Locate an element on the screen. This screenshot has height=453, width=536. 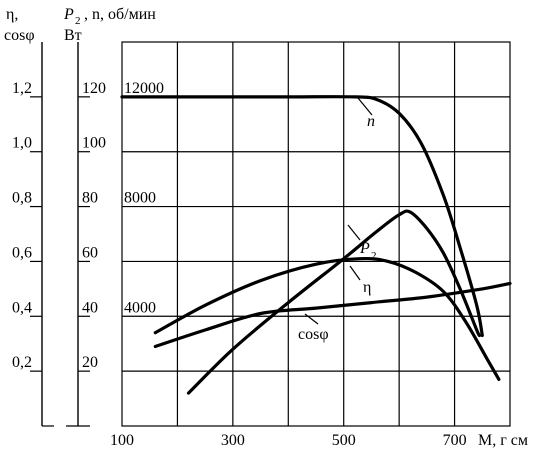
eta-tick-label: 0,4 is located at coordinates (22, 307).